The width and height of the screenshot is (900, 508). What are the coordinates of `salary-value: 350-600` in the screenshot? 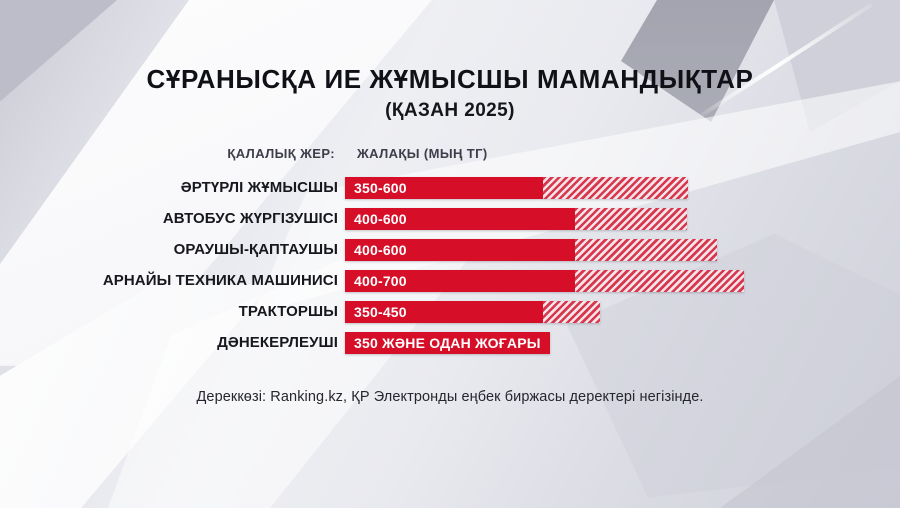 It's located at (380, 188).